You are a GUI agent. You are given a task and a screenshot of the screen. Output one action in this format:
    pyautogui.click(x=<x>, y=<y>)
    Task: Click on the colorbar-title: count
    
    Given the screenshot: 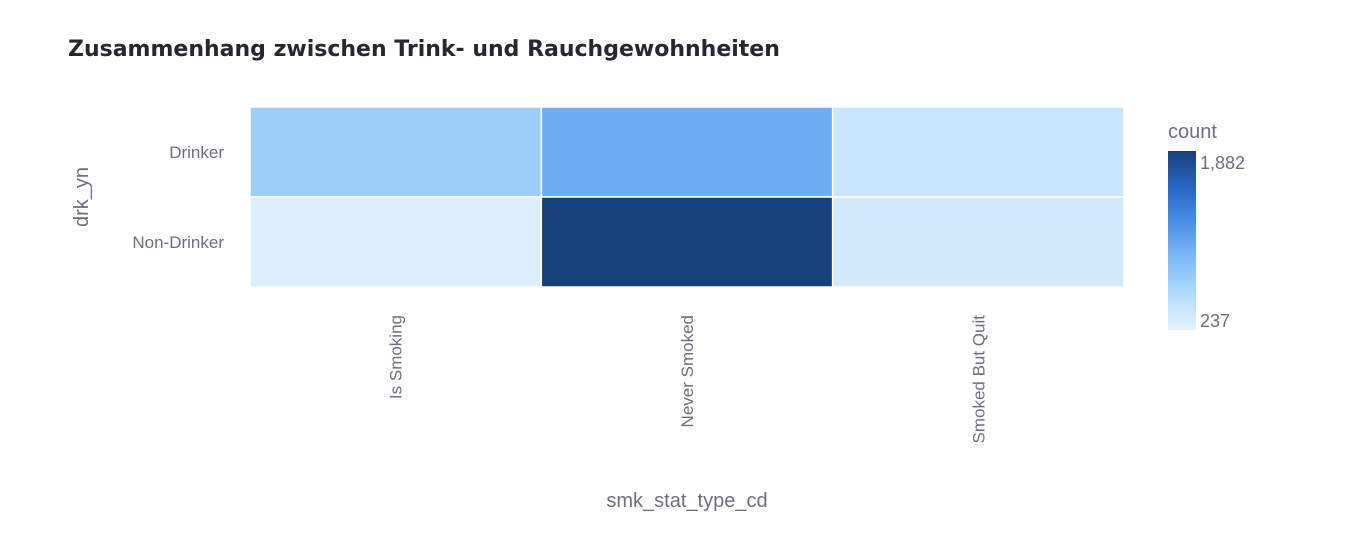 What is the action you would take?
    pyautogui.click(x=1192, y=132)
    